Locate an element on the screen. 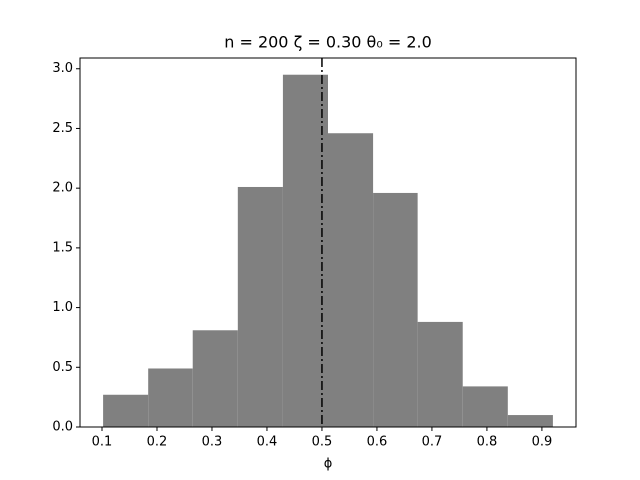  x-tick-label: 0.5 is located at coordinates (322, 442).